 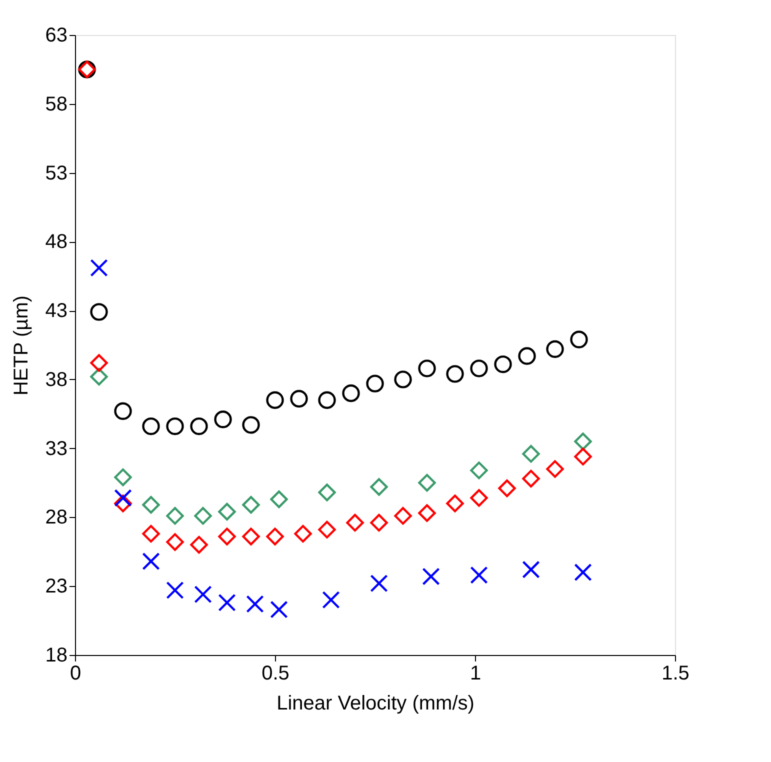 What do you see at coordinates (276, 673) in the screenshot?
I see `x-tick-label: 0.5` at bounding box center [276, 673].